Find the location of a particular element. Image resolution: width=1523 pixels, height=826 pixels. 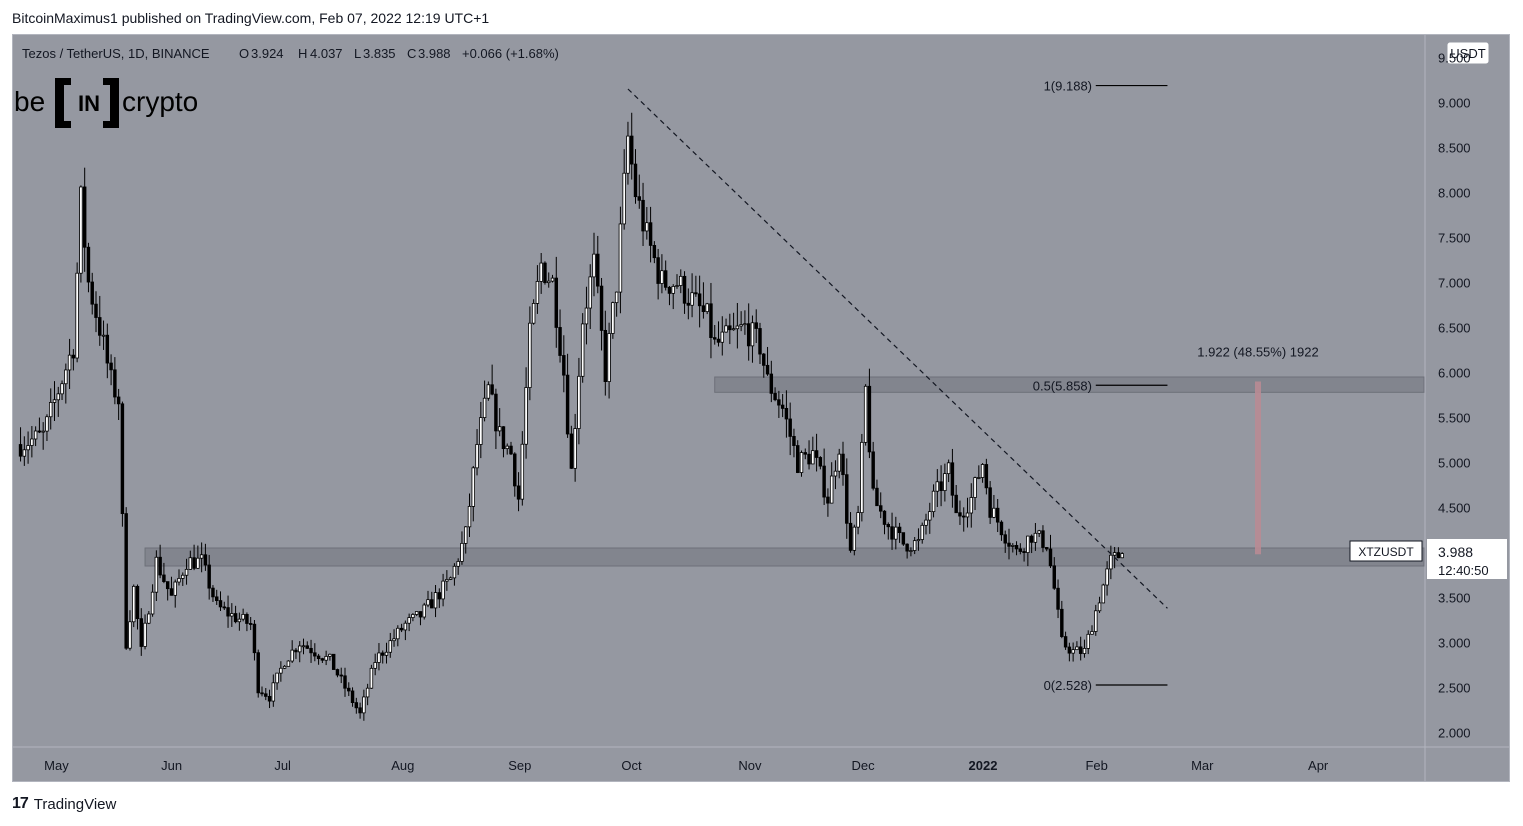

fib-level-label: 0.5(5.858) is located at coordinates (1062, 385).